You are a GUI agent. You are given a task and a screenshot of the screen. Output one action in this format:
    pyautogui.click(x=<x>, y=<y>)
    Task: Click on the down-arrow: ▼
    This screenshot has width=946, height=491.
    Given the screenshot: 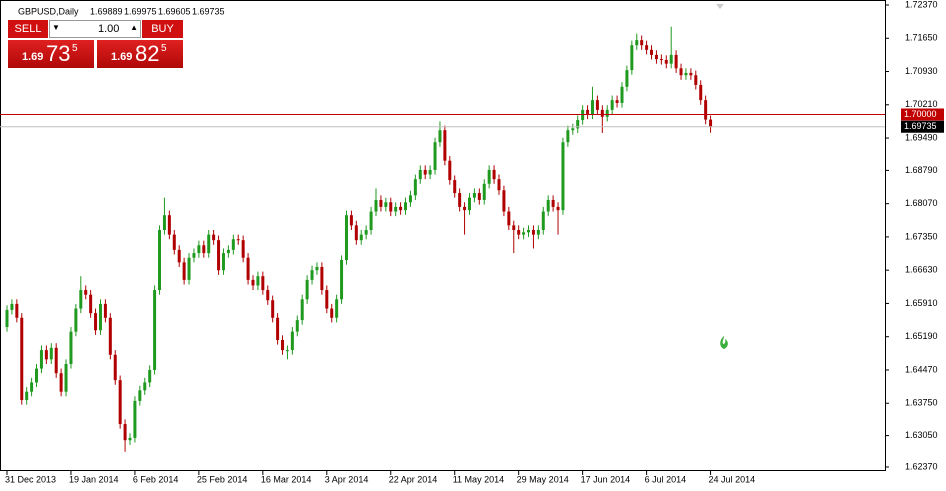 What is the action you would take?
    pyautogui.click(x=56, y=27)
    